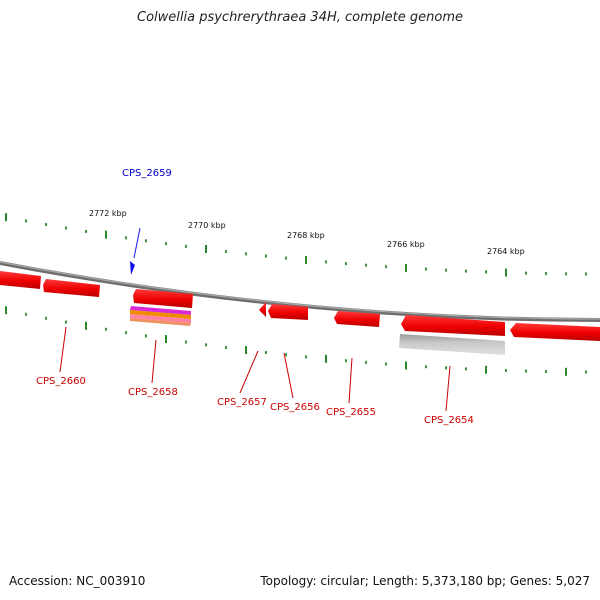 This screenshot has width=600, height=600. Describe the element at coordinates (20, 280) in the screenshot. I see `gene-cps-2660-part-a` at that location.